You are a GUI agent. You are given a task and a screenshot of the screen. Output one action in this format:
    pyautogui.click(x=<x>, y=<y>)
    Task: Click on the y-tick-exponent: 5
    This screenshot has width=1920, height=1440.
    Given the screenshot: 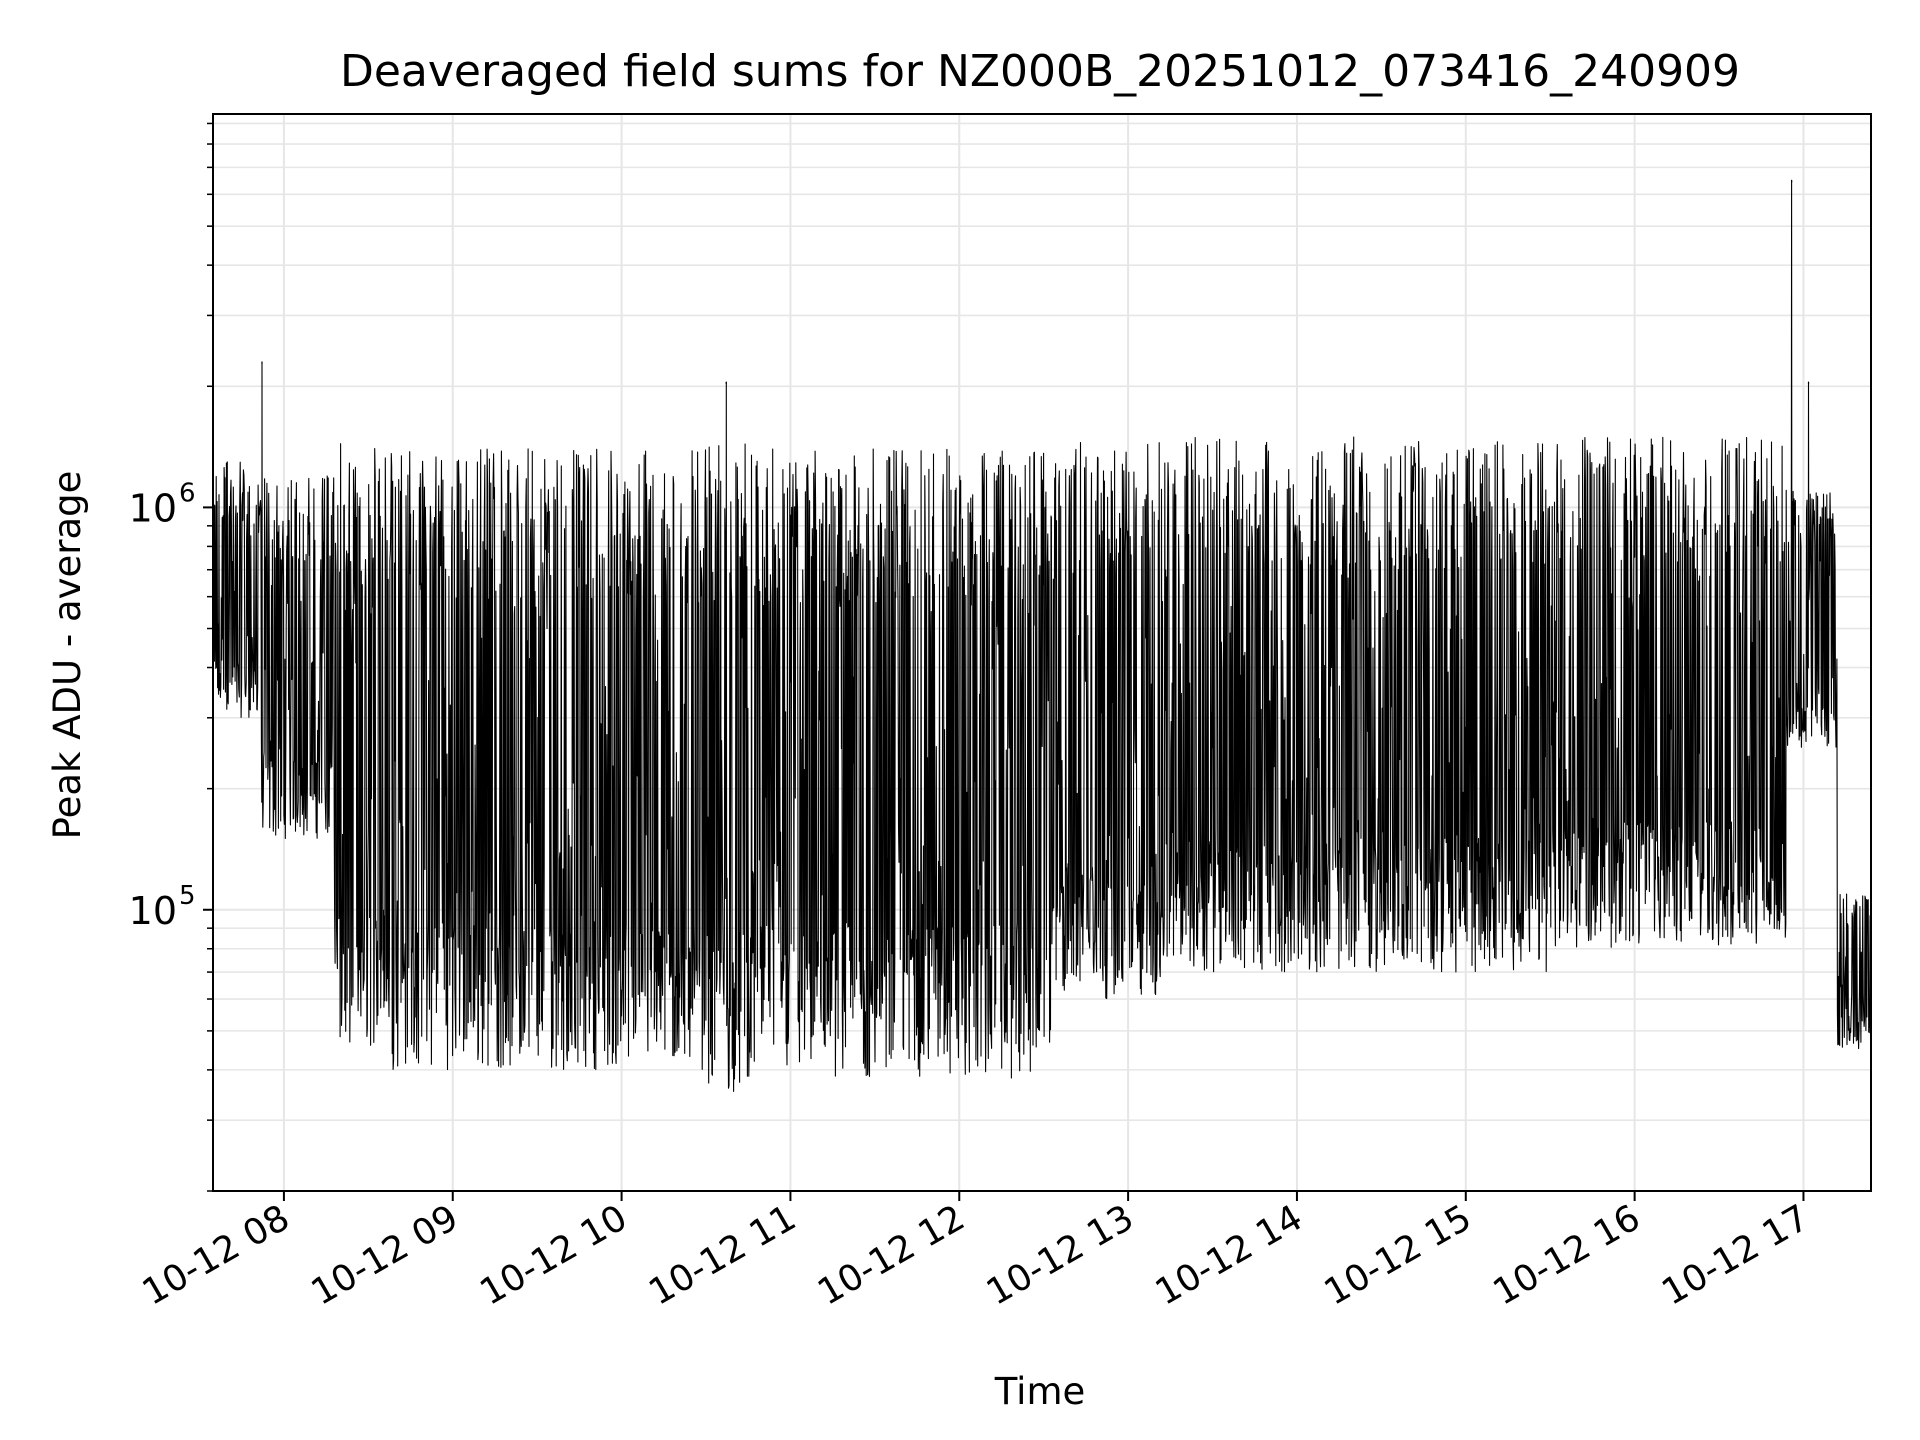 What is the action you would take?
    pyautogui.click(x=187, y=896)
    